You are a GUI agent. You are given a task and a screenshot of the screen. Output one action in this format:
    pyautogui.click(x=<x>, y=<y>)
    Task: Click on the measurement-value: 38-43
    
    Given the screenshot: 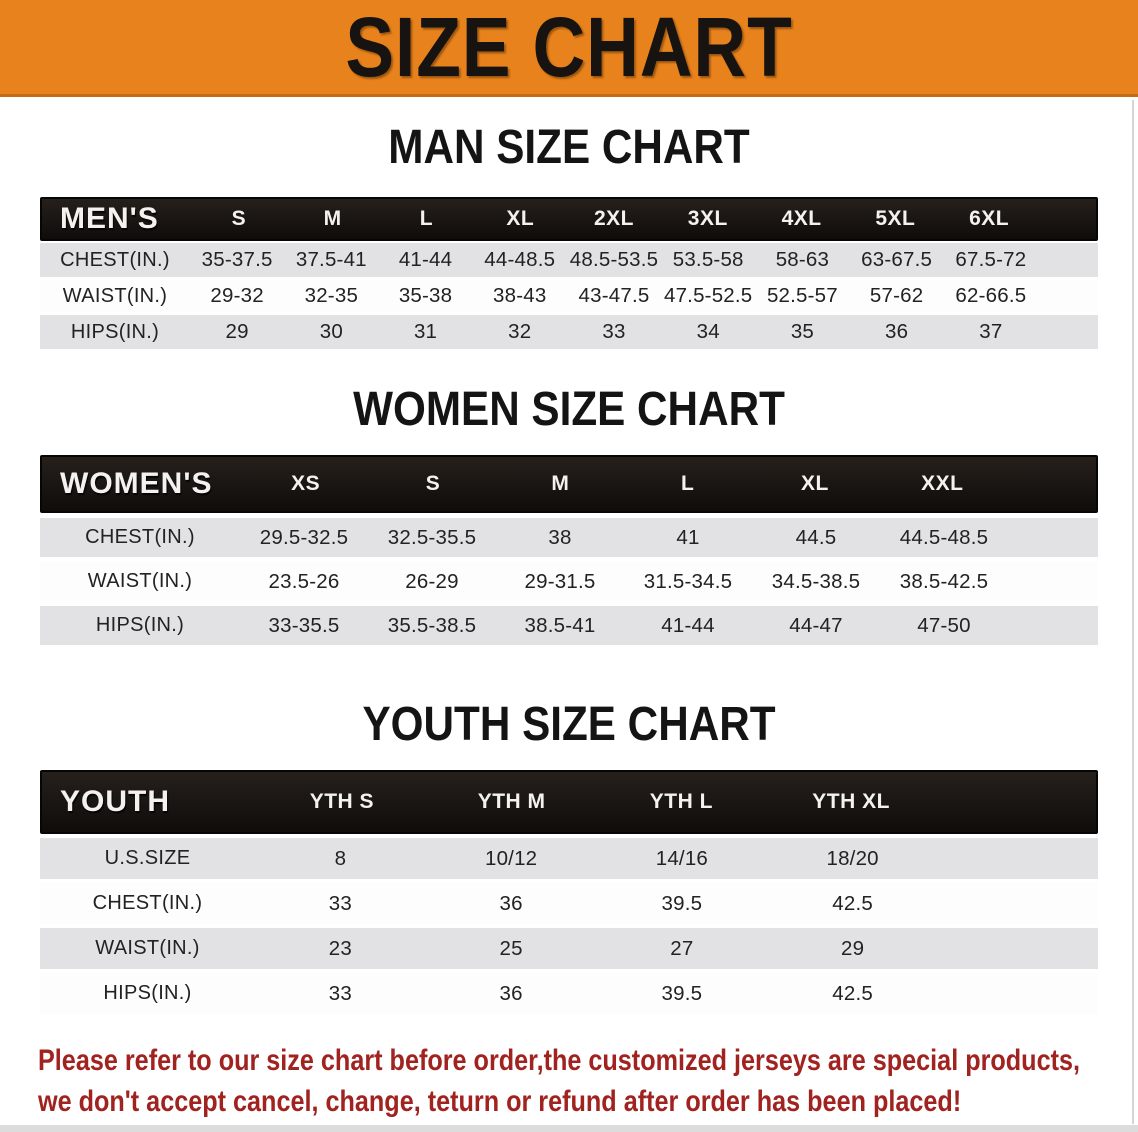 What is the action you would take?
    pyautogui.click(x=520, y=295)
    